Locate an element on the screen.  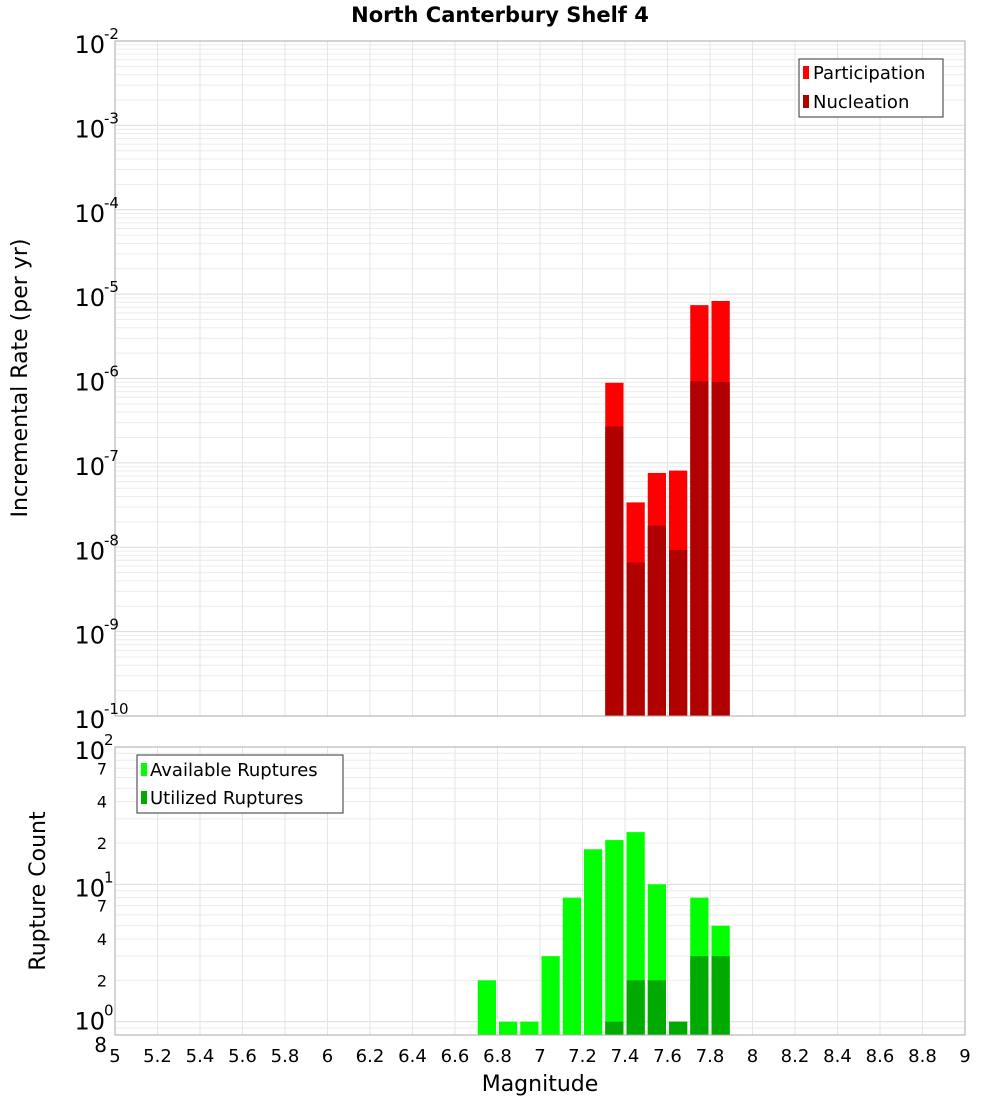
y-tick-label-exponent: -9 is located at coordinates (111, 625).